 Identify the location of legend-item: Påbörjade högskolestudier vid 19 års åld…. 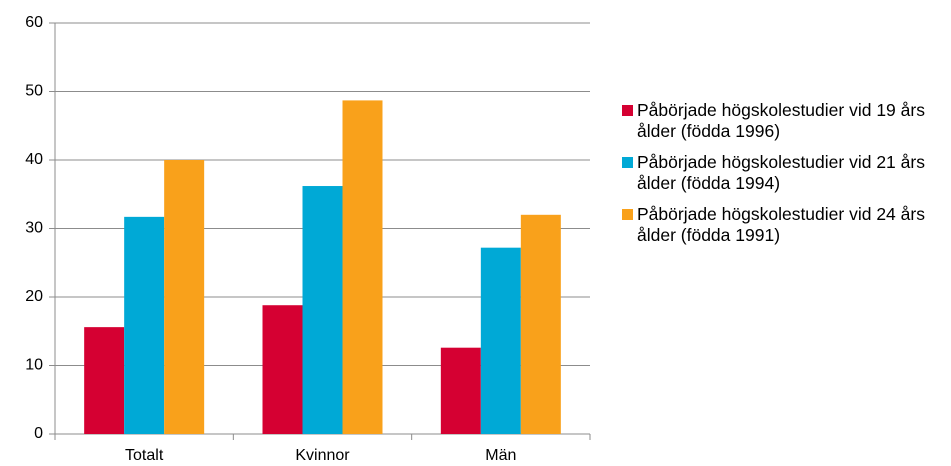
(786, 121).